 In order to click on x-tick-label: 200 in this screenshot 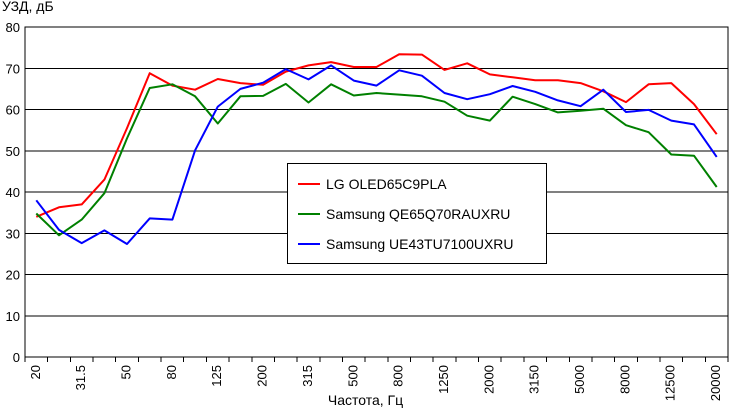, I will do `click(262, 376)`.